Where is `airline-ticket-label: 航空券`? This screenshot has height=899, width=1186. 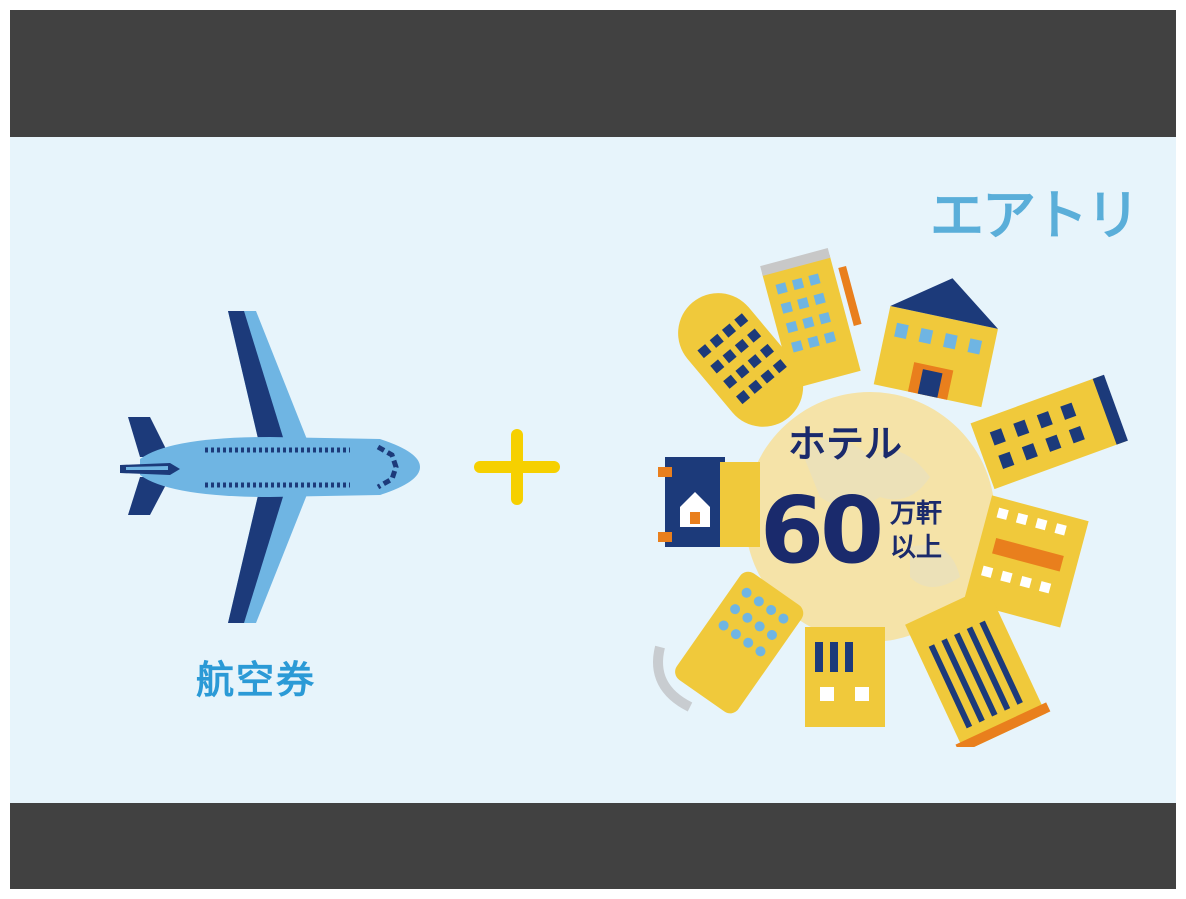 airline-ticket-label: 航空券 is located at coordinates (256, 680).